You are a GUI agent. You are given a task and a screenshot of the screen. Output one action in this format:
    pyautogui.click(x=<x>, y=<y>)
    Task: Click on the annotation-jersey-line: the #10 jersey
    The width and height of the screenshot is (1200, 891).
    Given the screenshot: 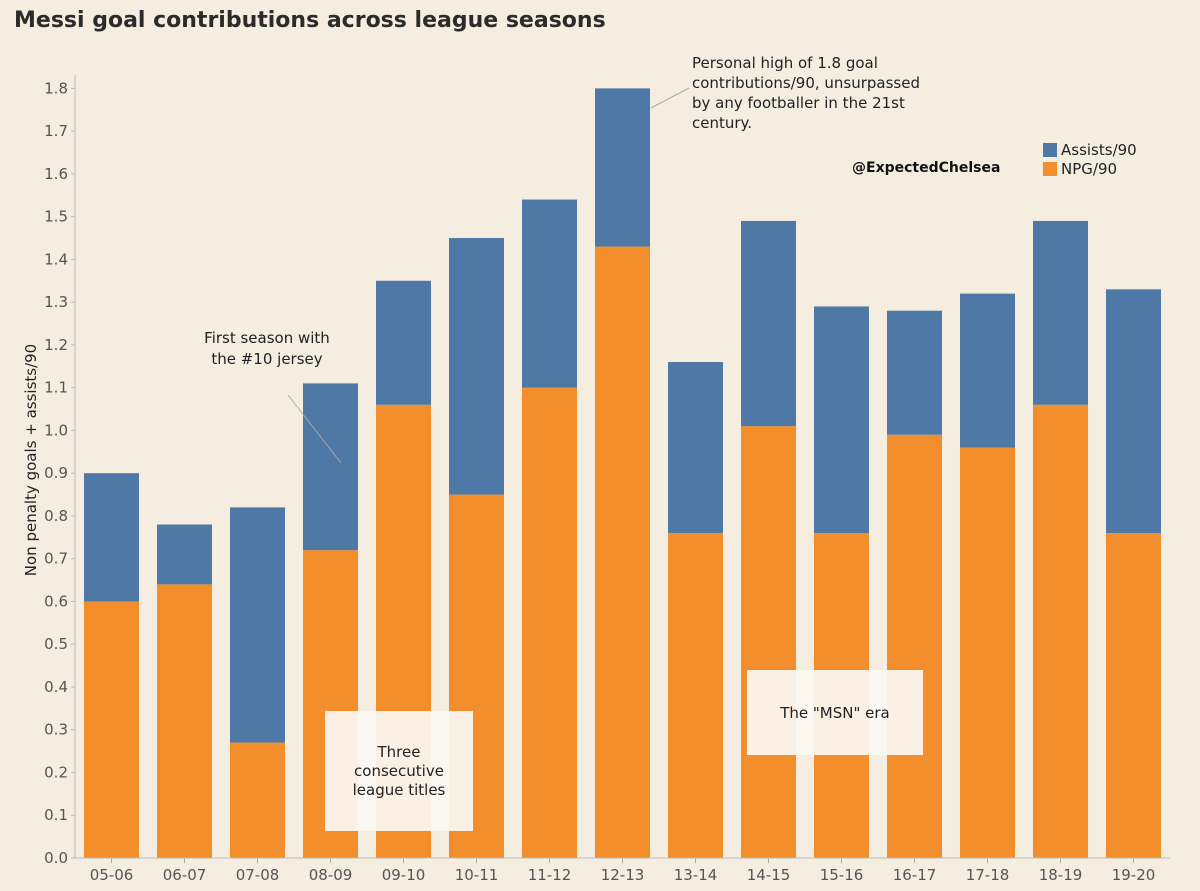 What is the action you would take?
    pyautogui.click(x=266, y=359)
    